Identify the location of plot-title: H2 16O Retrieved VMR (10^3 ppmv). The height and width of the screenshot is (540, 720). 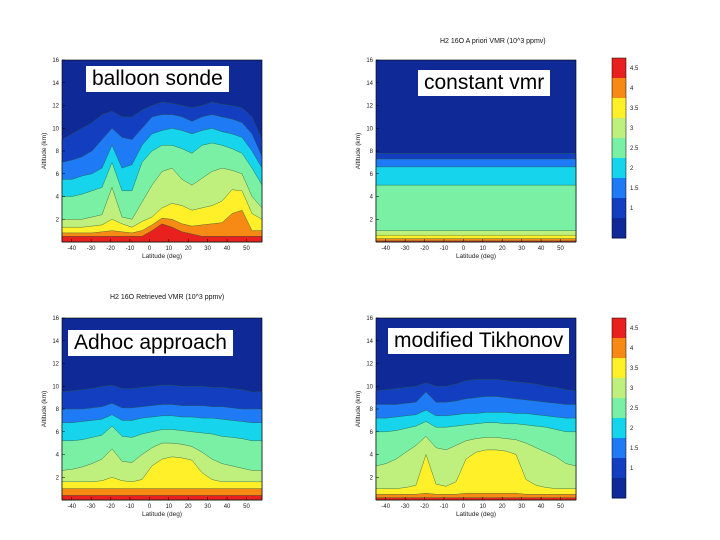
(167, 297).